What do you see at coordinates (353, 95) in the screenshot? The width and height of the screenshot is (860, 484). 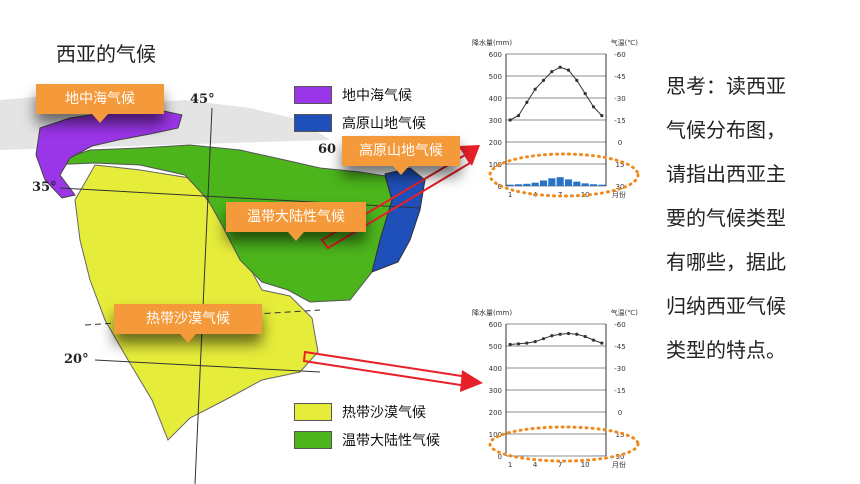 I see `legend-mediterranean: 地中海气候` at bounding box center [353, 95].